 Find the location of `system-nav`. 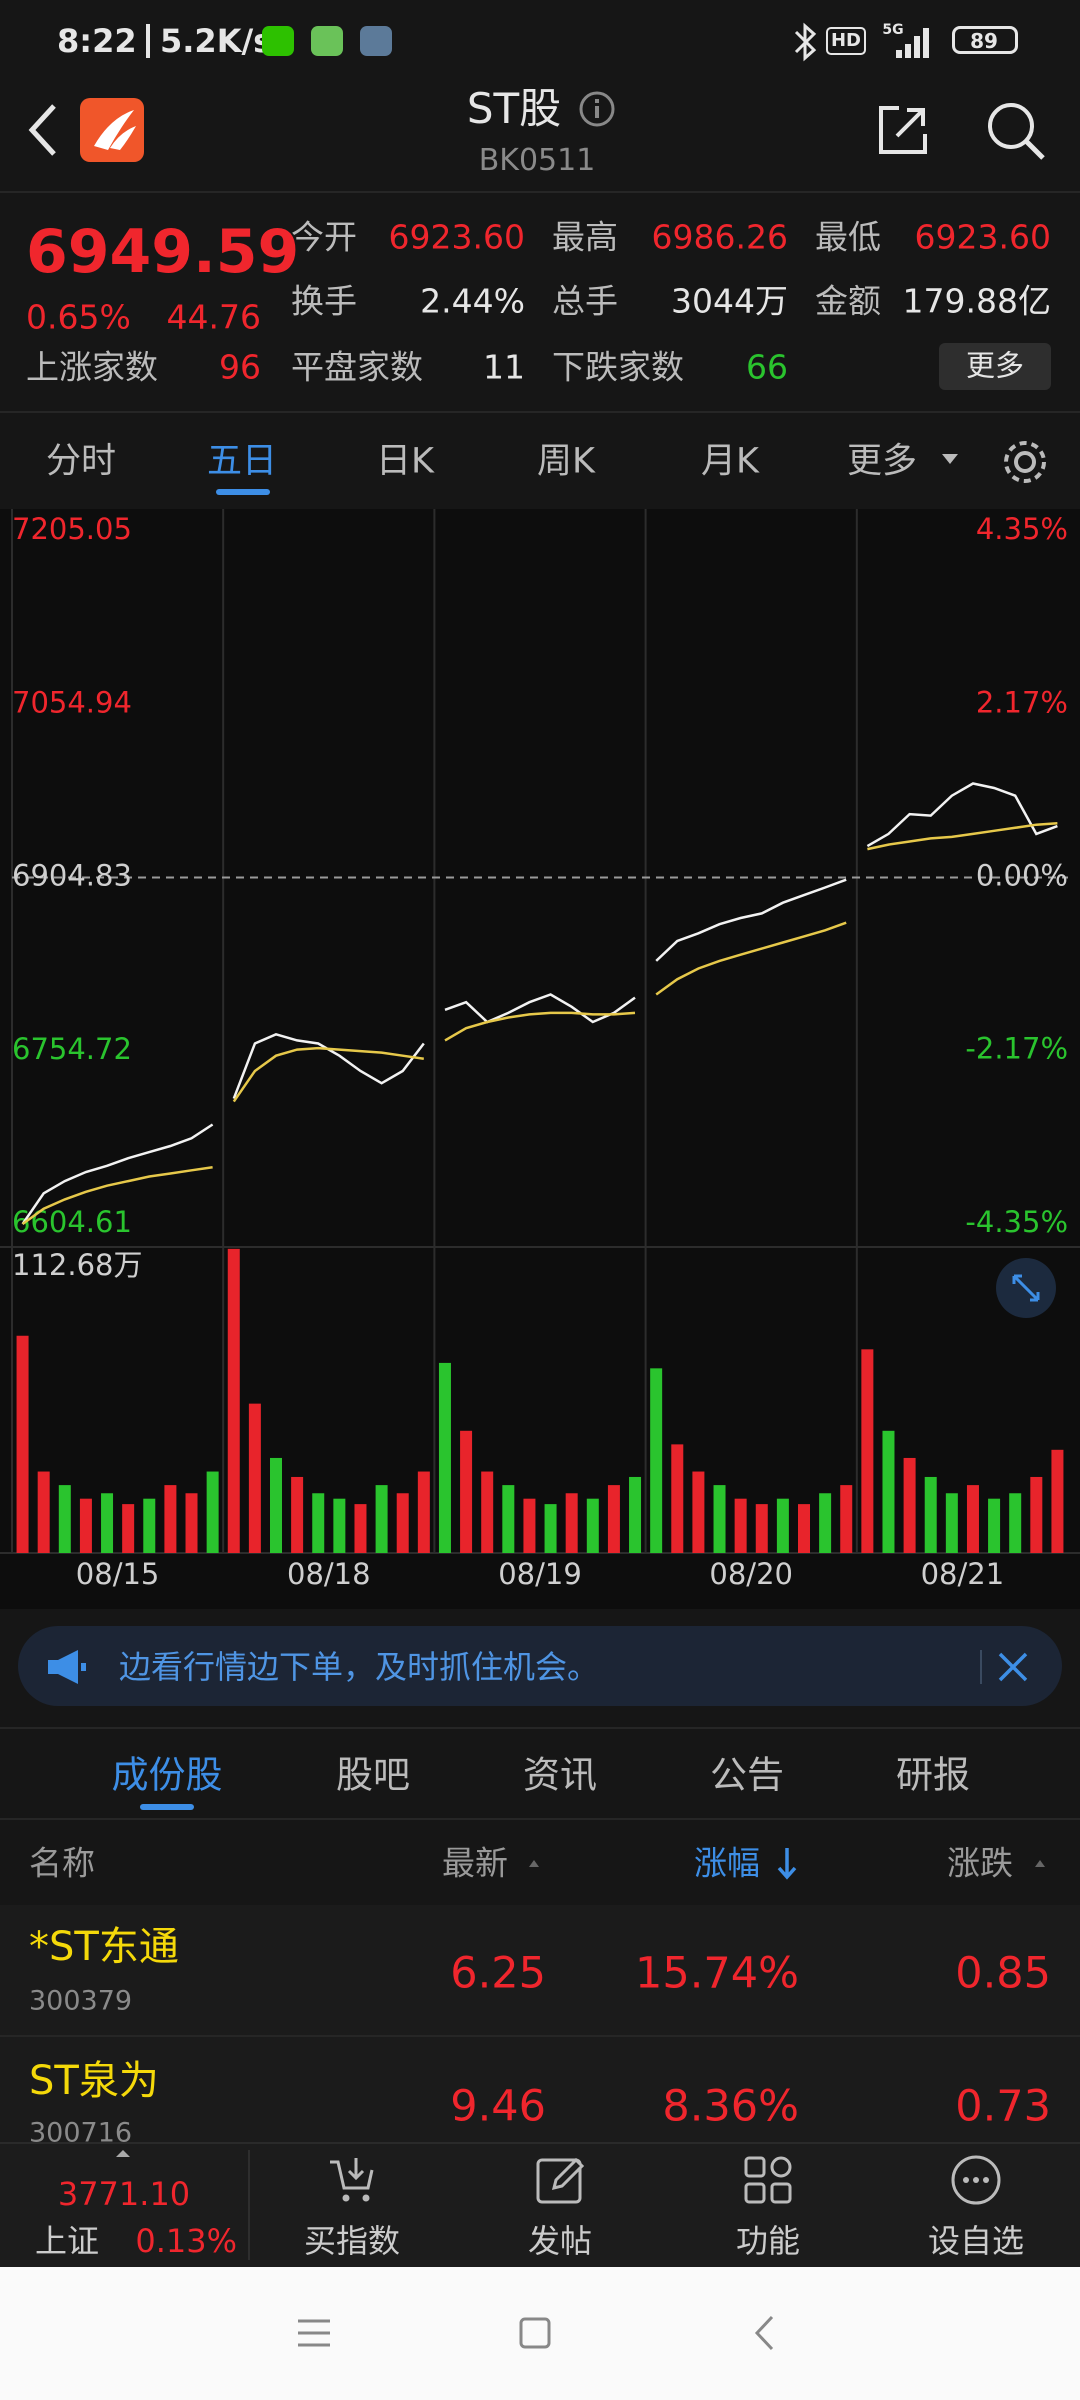

system-nav is located at coordinates (540, 2333).